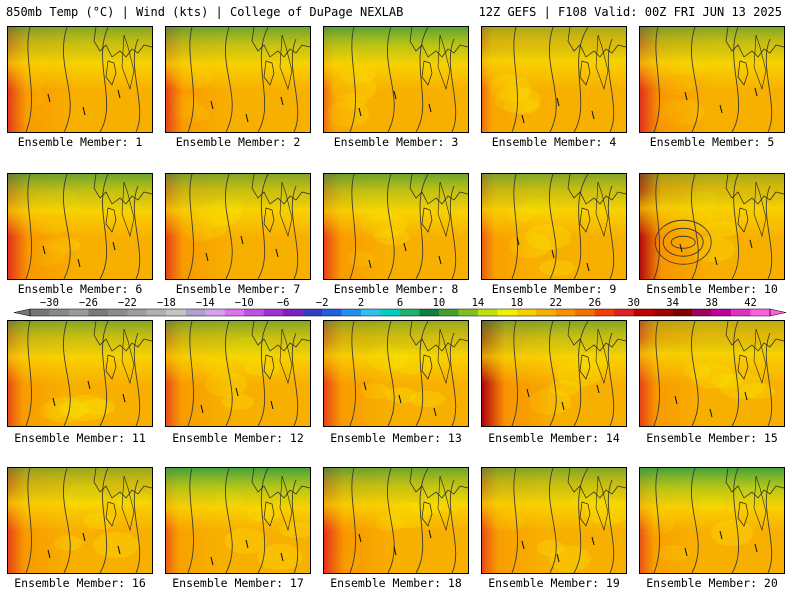 Image resolution: width=800 pixels, height=600 pixels. What do you see at coordinates (396, 520) in the screenshot?
I see `ensemble-member-18-map` at bounding box center [396, 520].